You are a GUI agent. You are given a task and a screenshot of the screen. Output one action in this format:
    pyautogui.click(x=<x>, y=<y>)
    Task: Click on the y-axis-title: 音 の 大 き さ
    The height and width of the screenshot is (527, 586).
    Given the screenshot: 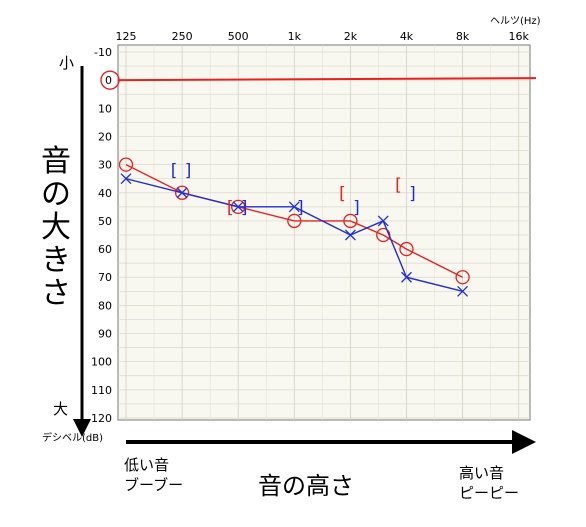 What is the action you would take?
    pyautogui.click(x=56, y=227)
    